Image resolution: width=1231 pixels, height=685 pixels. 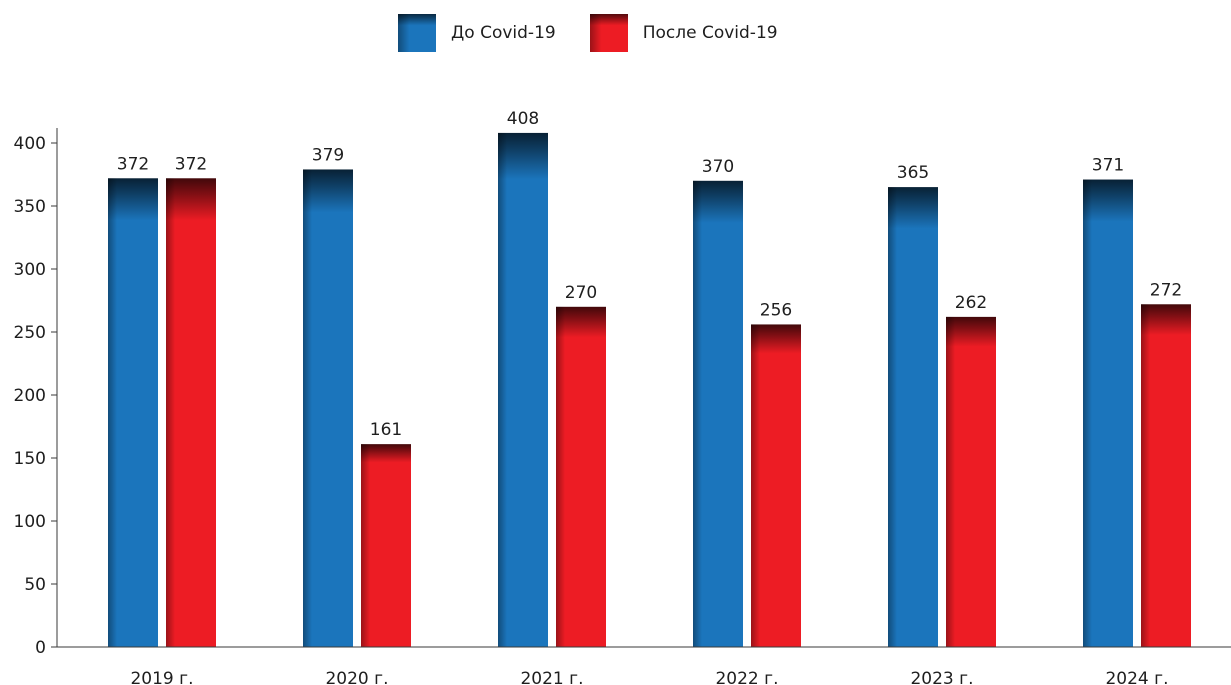 I want to click on chart-legend: До Covid-19 После Covid-19, so click(x=605, y=33).